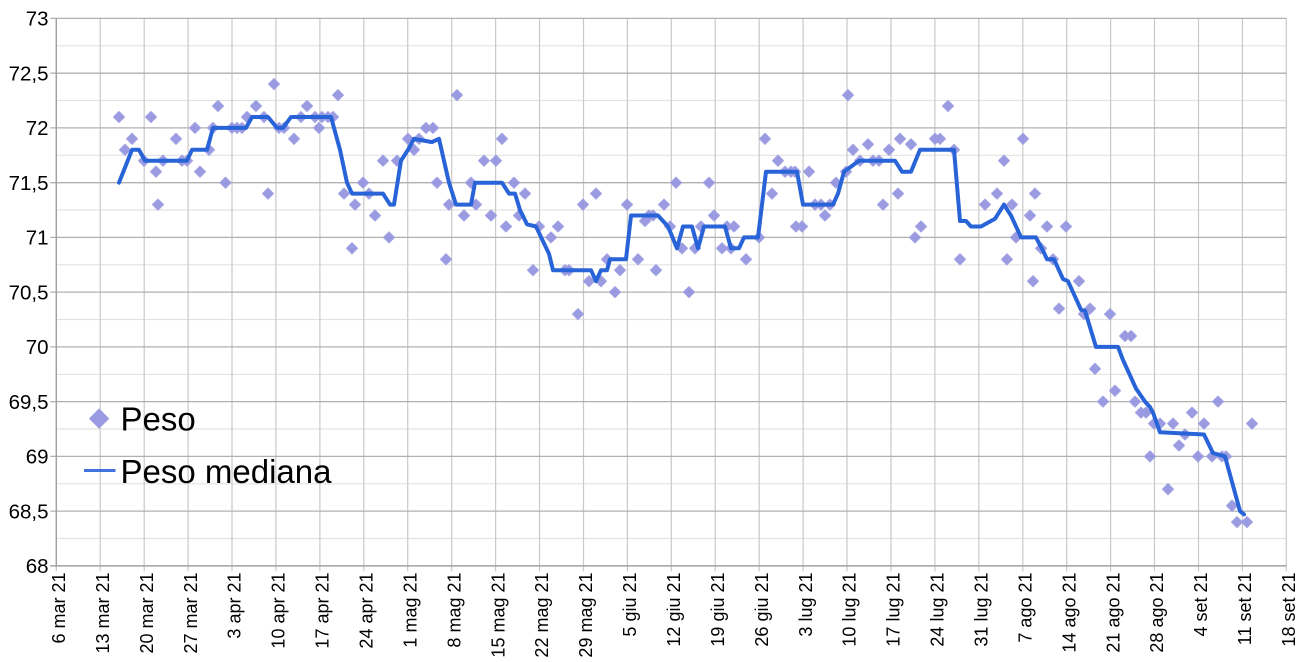  What do you see at coordinates (762, 610) in the screenshot?
I see `svg-text: 26 giu 21` at bounding box center [762, 610].